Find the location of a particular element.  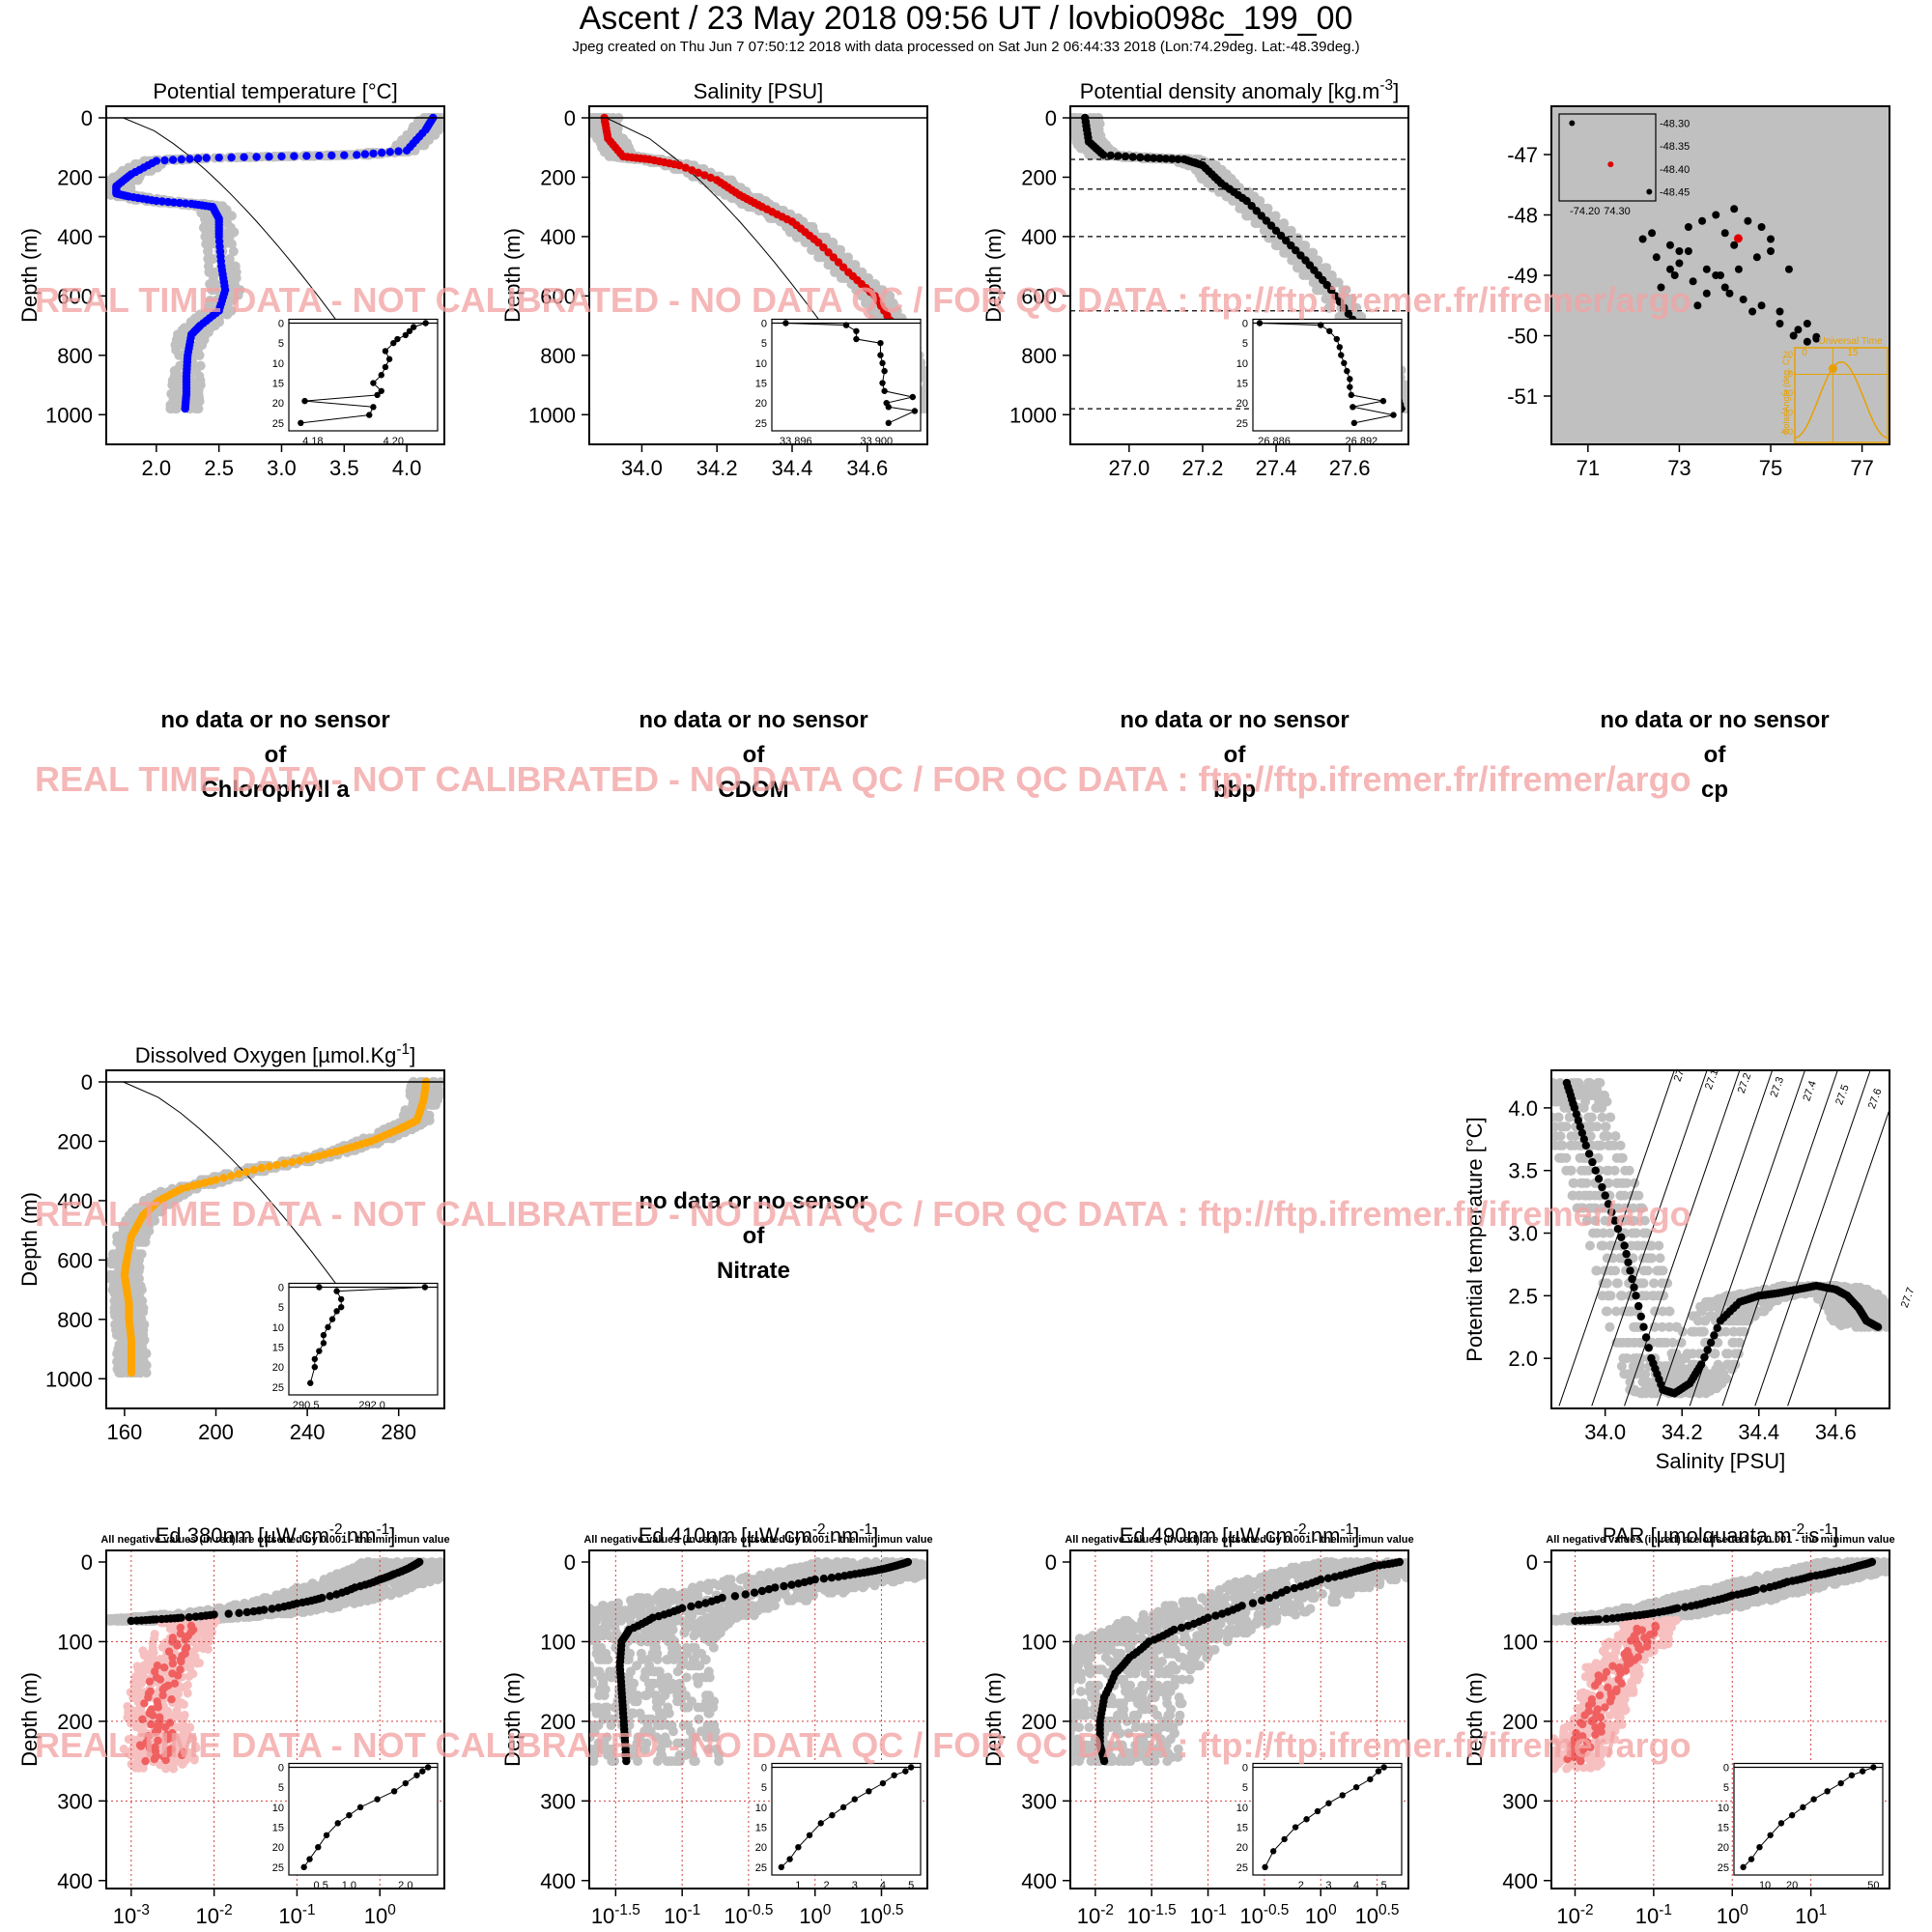

solar-x-tick-label: 0 is located at coordinates (1804, 353).